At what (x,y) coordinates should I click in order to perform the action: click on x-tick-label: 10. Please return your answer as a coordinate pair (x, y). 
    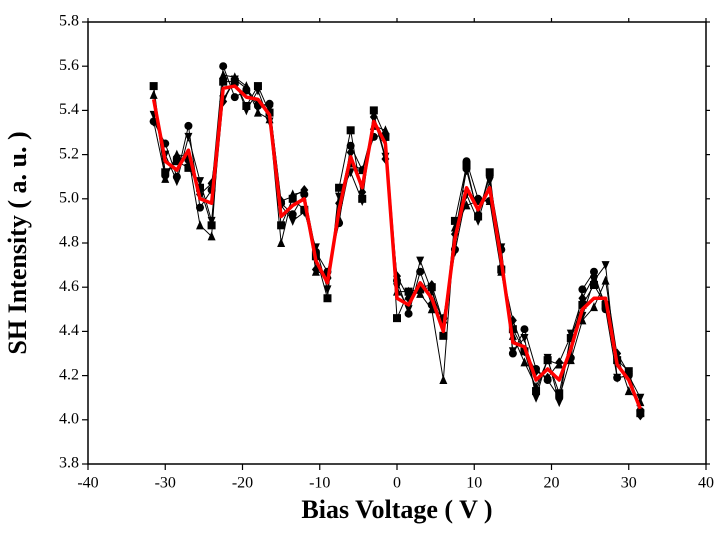
    Looking at the image, I should click on (474, 483).